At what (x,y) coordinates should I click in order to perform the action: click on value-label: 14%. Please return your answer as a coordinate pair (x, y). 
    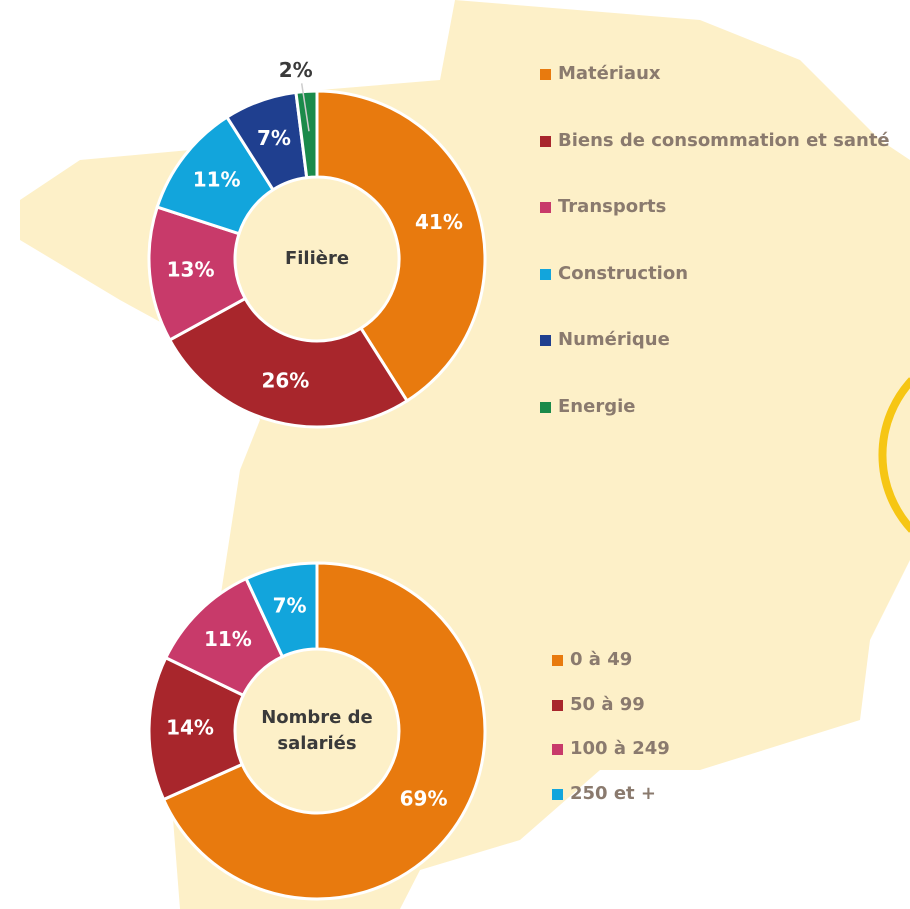
    Looking at the image, I should click on (190, 728).